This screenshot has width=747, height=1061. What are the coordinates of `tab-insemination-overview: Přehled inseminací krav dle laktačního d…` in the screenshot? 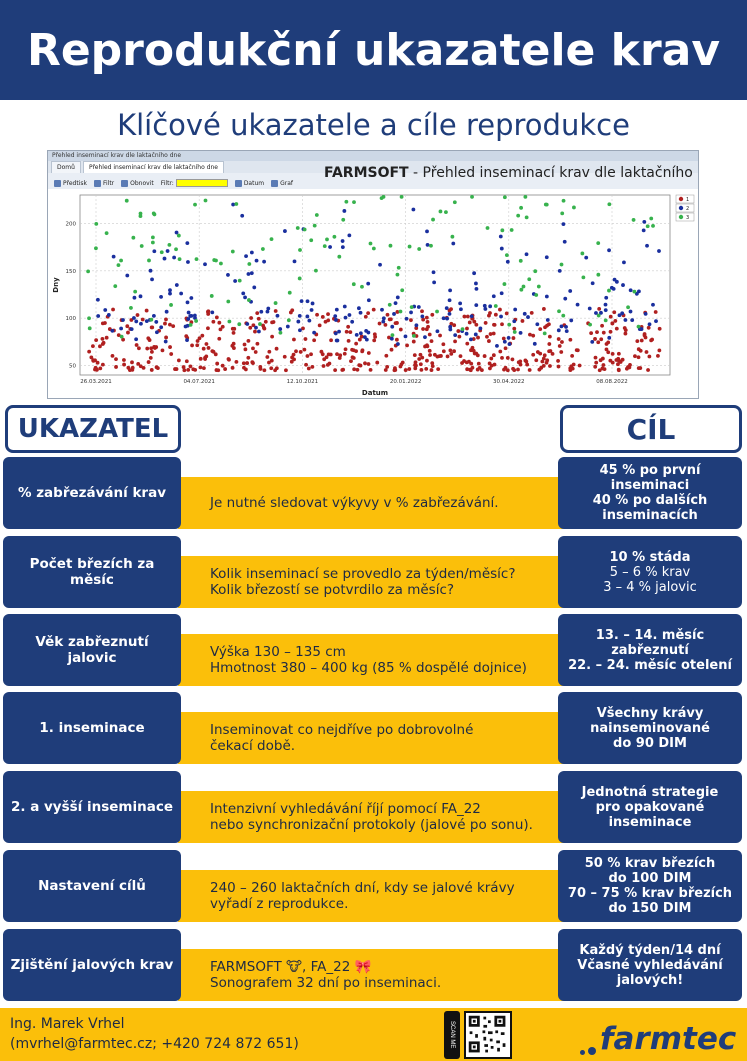 It's located at (153, 167).